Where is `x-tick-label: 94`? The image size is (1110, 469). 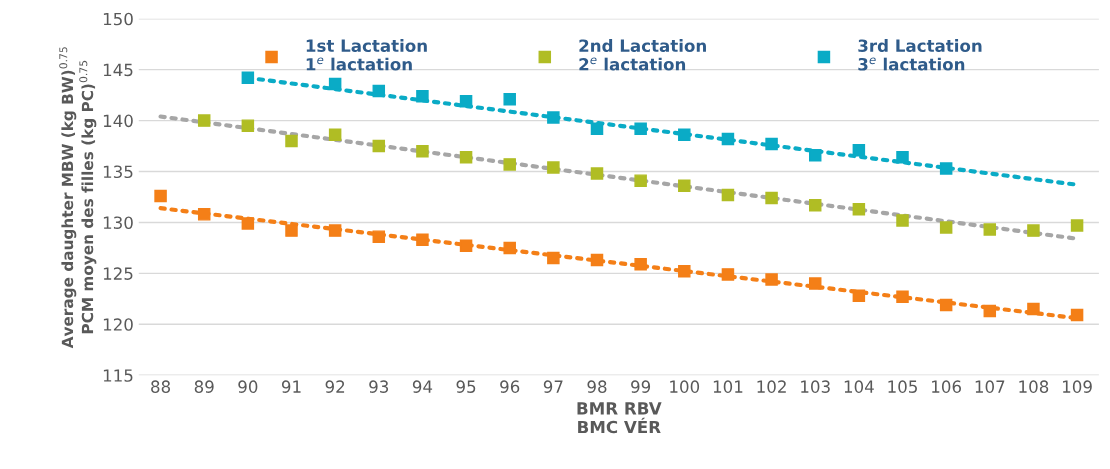
x-tick-label: 94 is located at coordinates (422, 386).